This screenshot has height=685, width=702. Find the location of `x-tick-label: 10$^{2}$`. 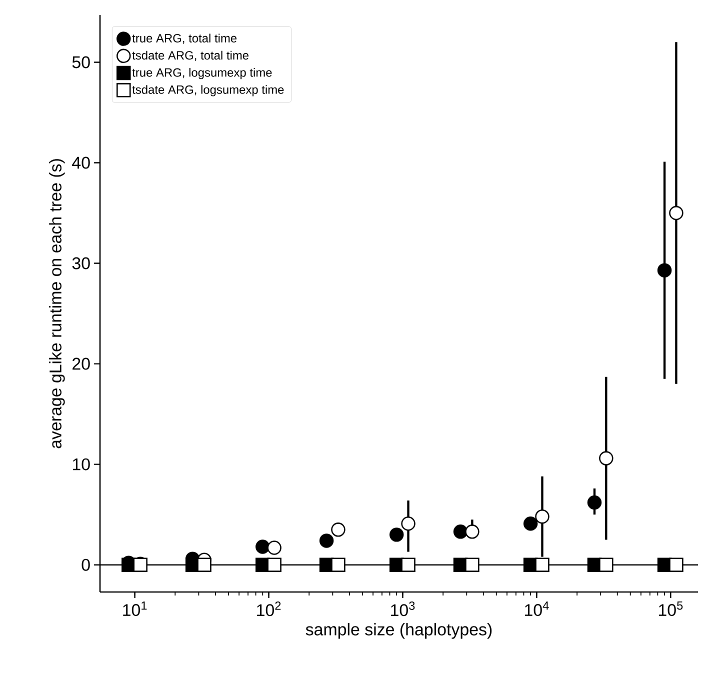

x-tick-label: 10$^{2}$ is located at coordinates (269, 608).